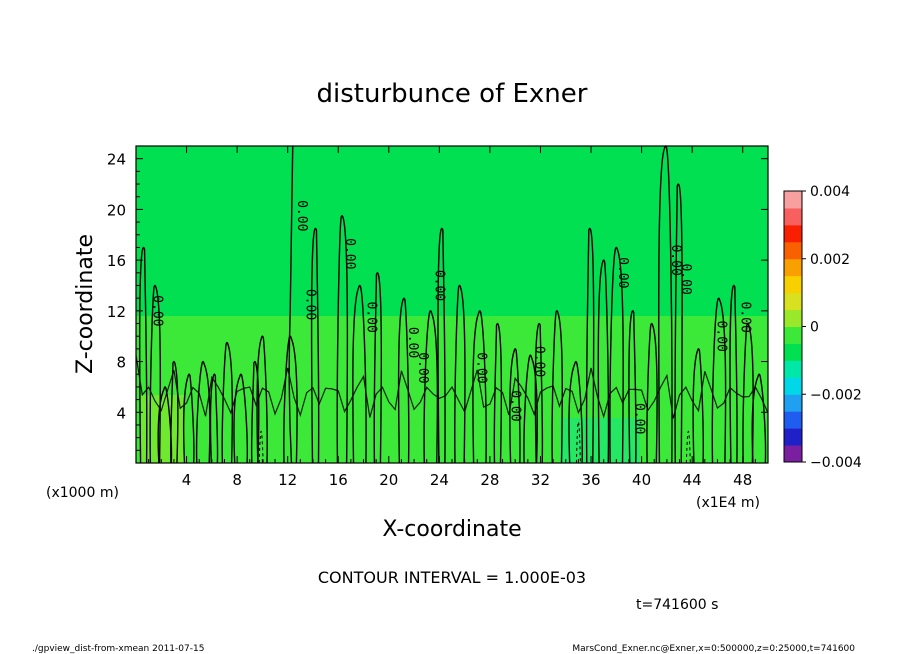 This screenshot has width=904, height=654. Describe the element at coordinates (116, 312) in the screenshot. I see `y-tick-label: 12` at that location.